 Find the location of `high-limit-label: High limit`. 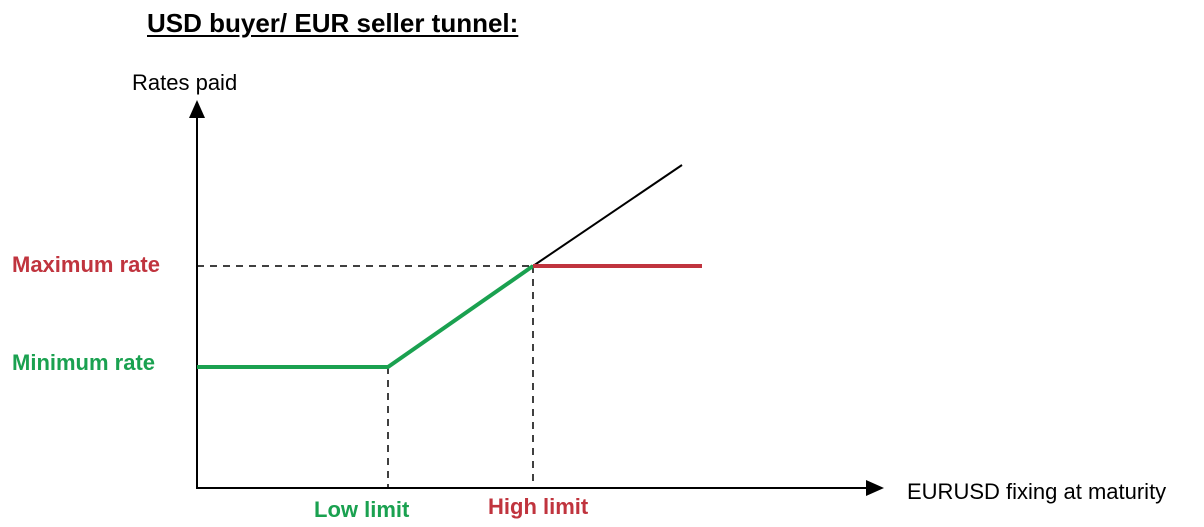

high-limit-label: High limit is located at coordinates (538, 506).